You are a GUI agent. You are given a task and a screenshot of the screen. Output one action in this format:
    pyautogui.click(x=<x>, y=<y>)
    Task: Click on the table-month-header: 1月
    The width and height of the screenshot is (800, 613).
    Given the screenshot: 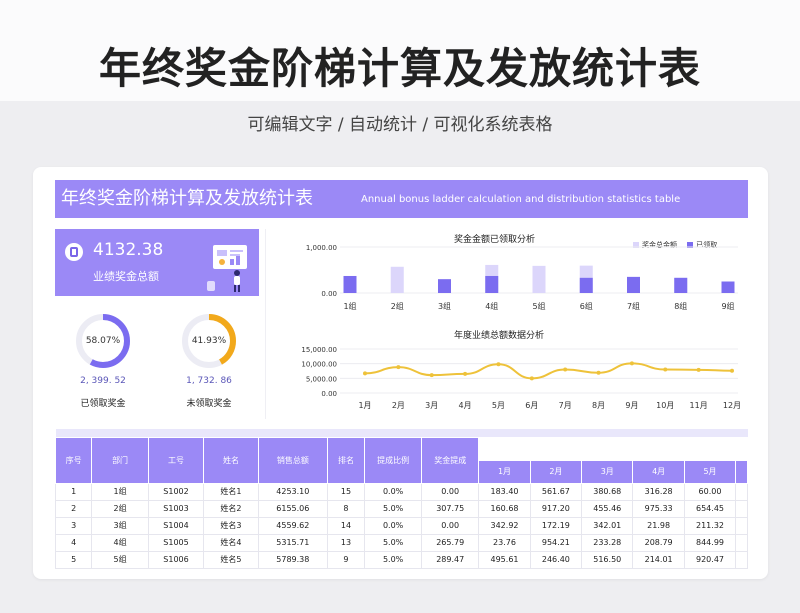 What is the action you would take?
    pyautogui.click(x=504, y=471)
    